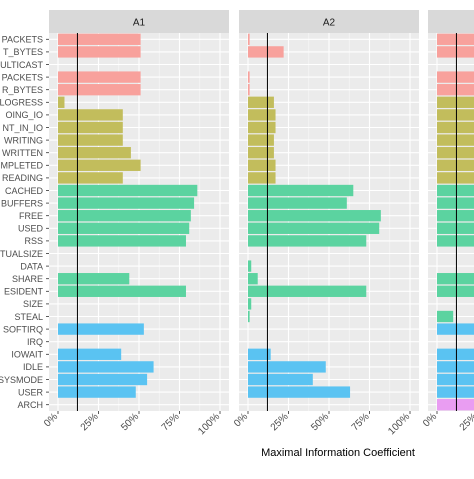 Image resolution: width=474 pixels, height=479 pixels. I want to click on y-tick-label: DATA, so click(31, 266).